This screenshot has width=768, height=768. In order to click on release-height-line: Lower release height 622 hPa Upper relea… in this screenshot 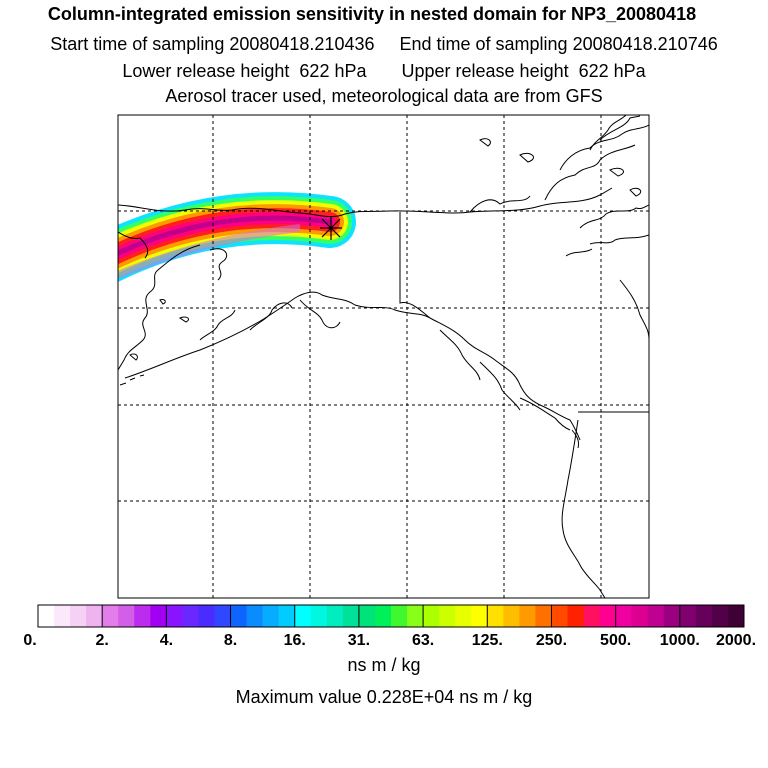, I will do `click(384, 71)`.